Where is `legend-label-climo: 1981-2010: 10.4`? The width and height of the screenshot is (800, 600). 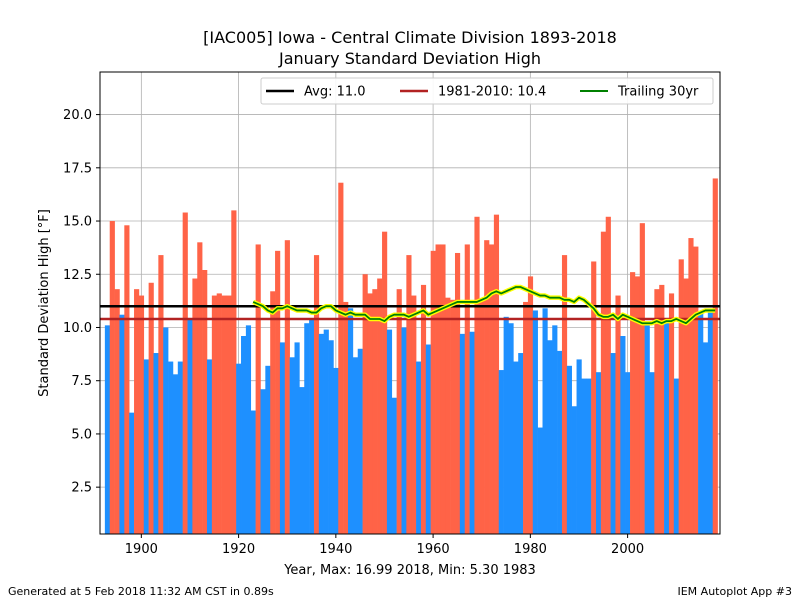
legend-label-climo: 1981-2010: 10.4 is located at coordinates (492, 92).